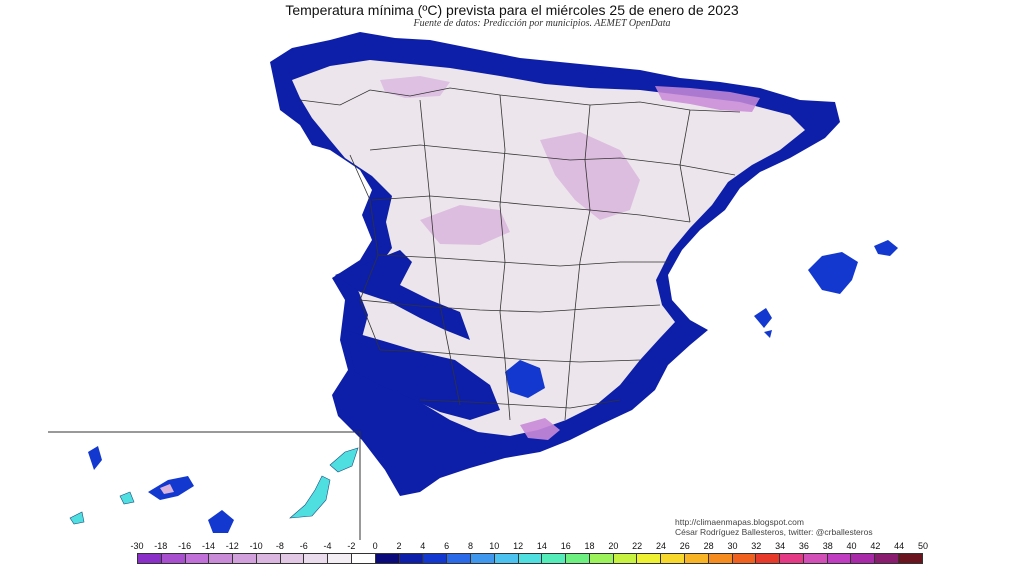 The height and width of the screenshot is (576, 1024). Describe the element at coordinates (899, 546) in the screenshot. I see `legend-label: 44` at that location.